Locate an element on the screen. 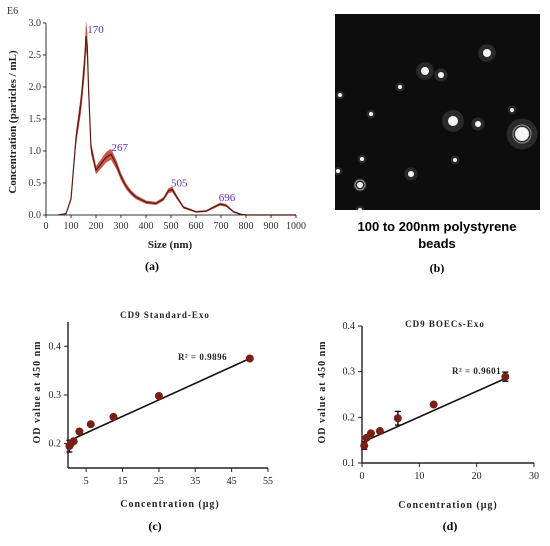  microscopy-image is located at coordinates (437, 112).